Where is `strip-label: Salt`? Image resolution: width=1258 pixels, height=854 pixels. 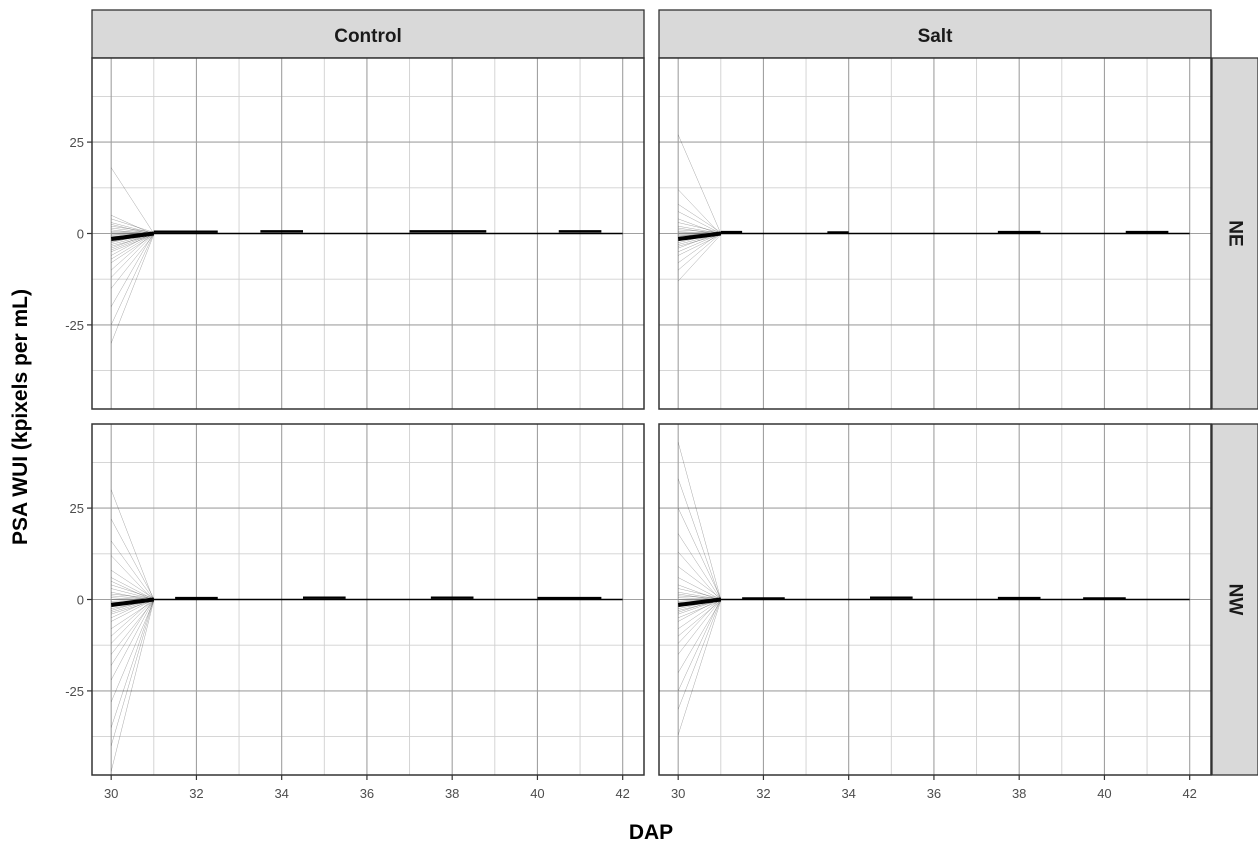
strip-label: Salt is located at coordinates (936, 36).